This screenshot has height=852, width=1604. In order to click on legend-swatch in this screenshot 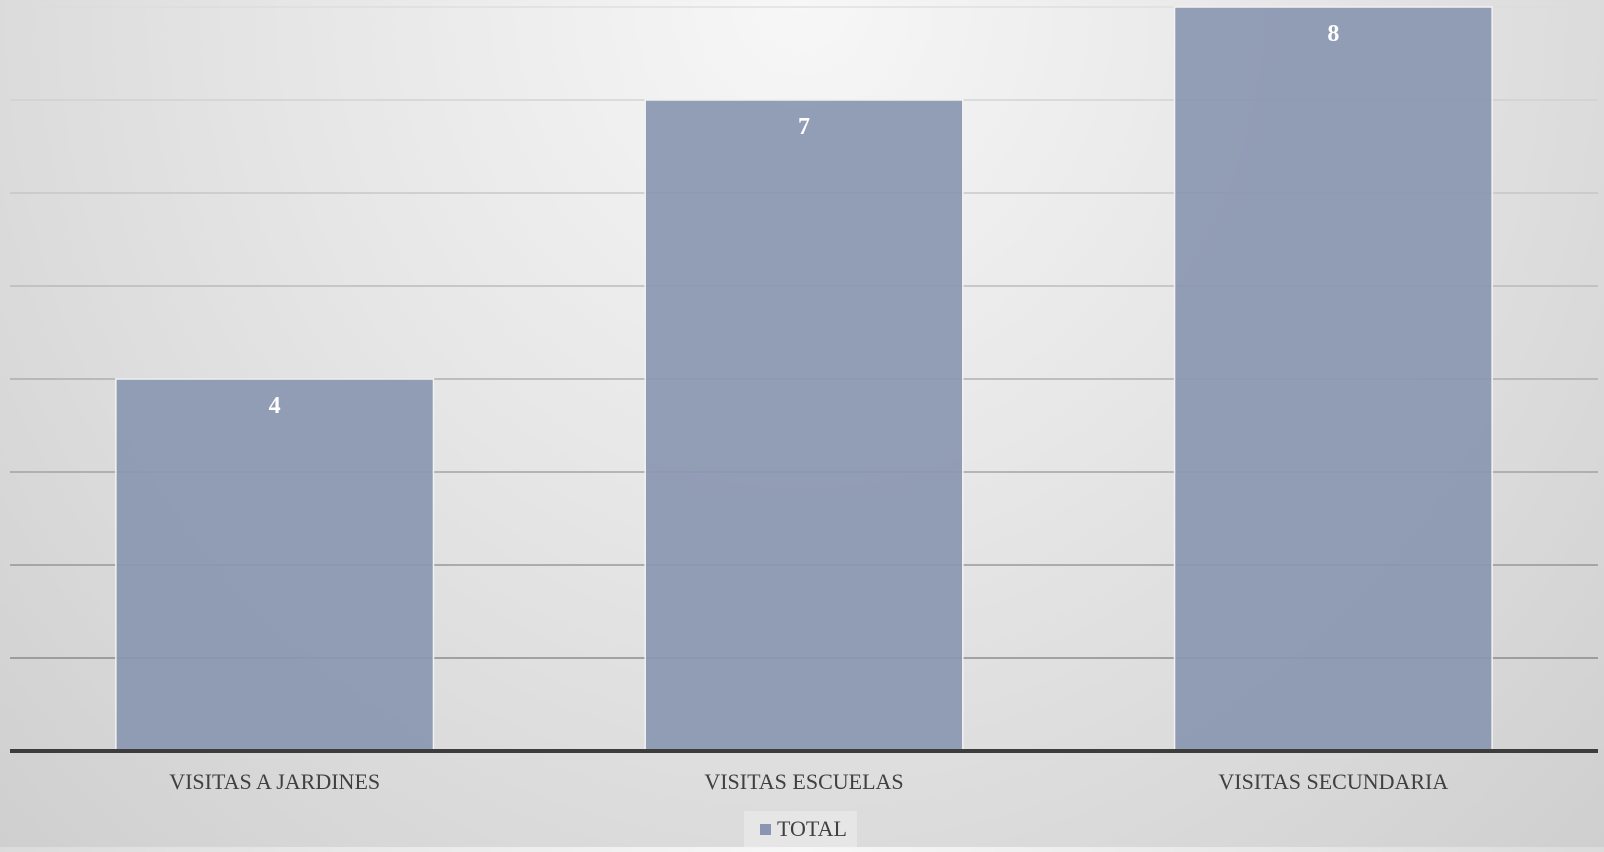, I will do `click(765, 829)`.